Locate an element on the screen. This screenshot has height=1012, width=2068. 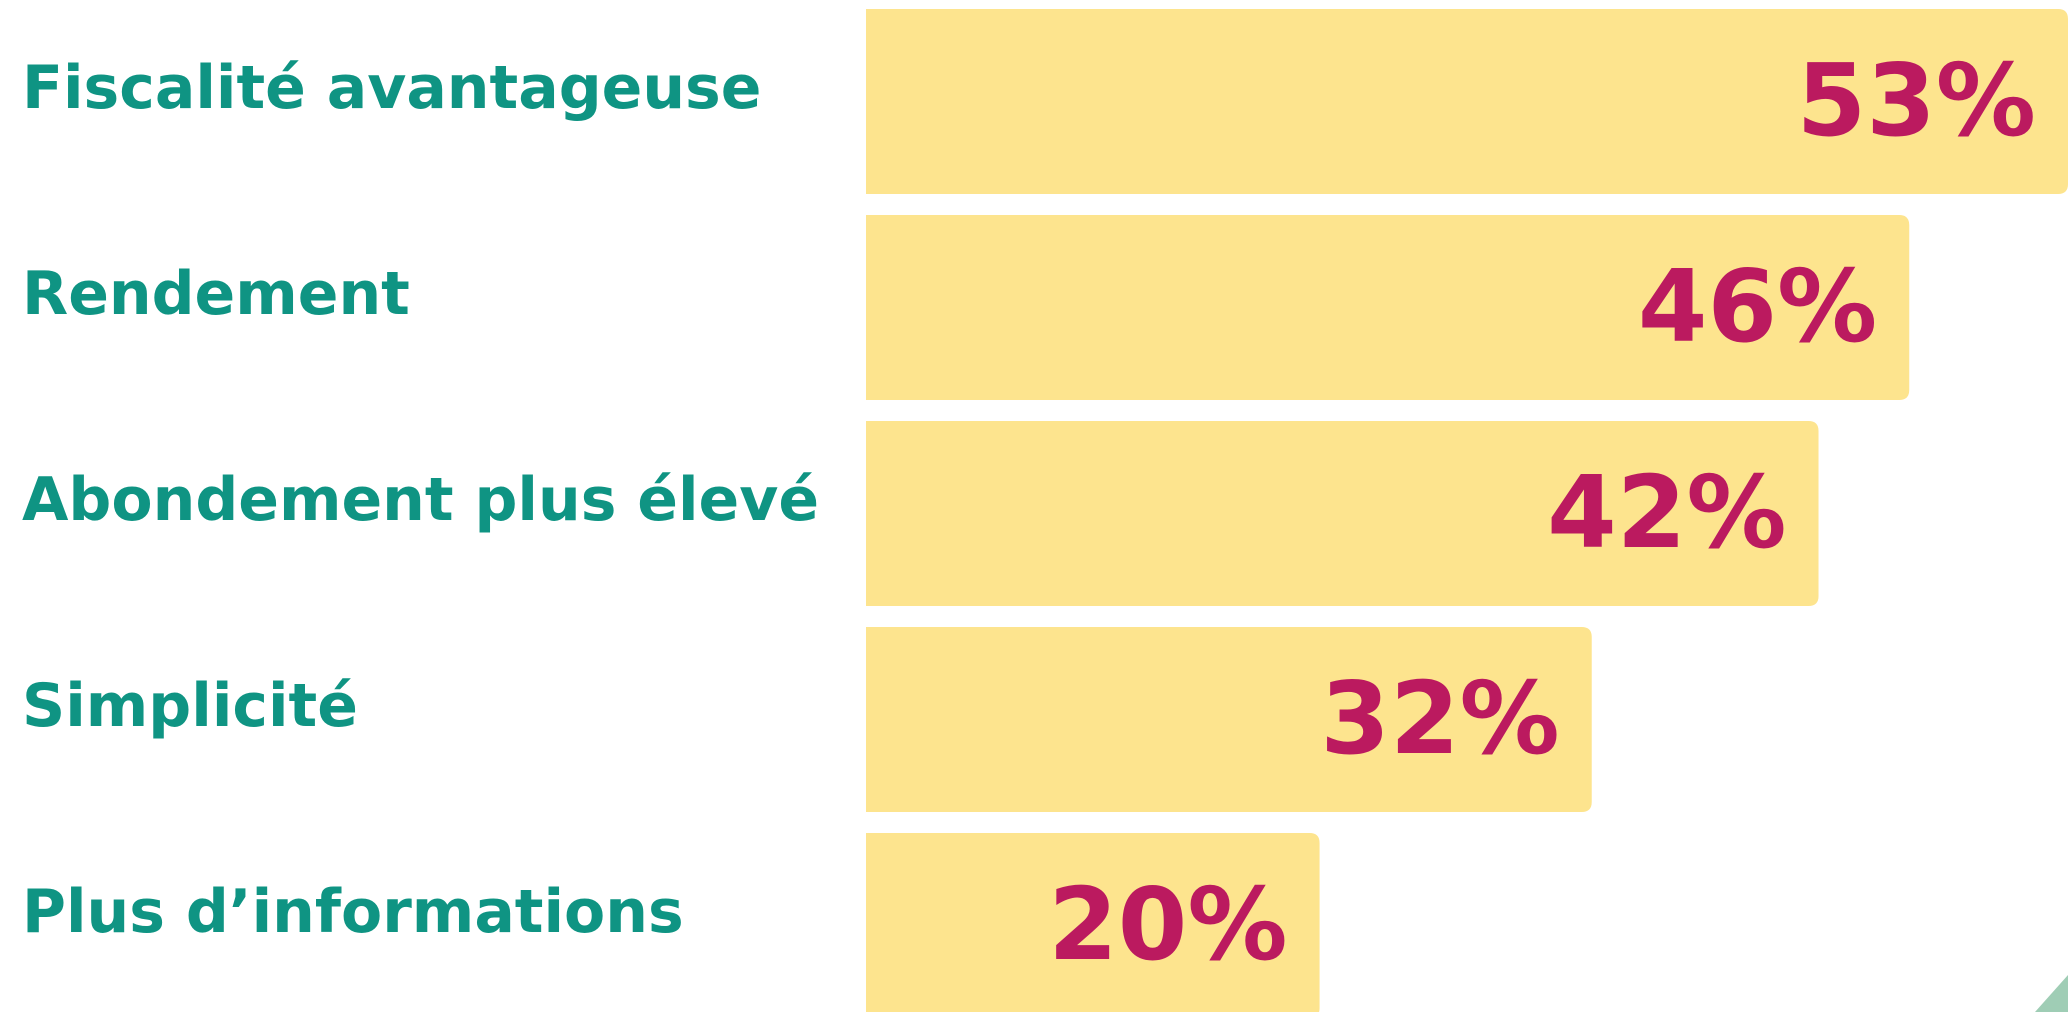
value-label: 42% is located at coordinates (1666, 512).